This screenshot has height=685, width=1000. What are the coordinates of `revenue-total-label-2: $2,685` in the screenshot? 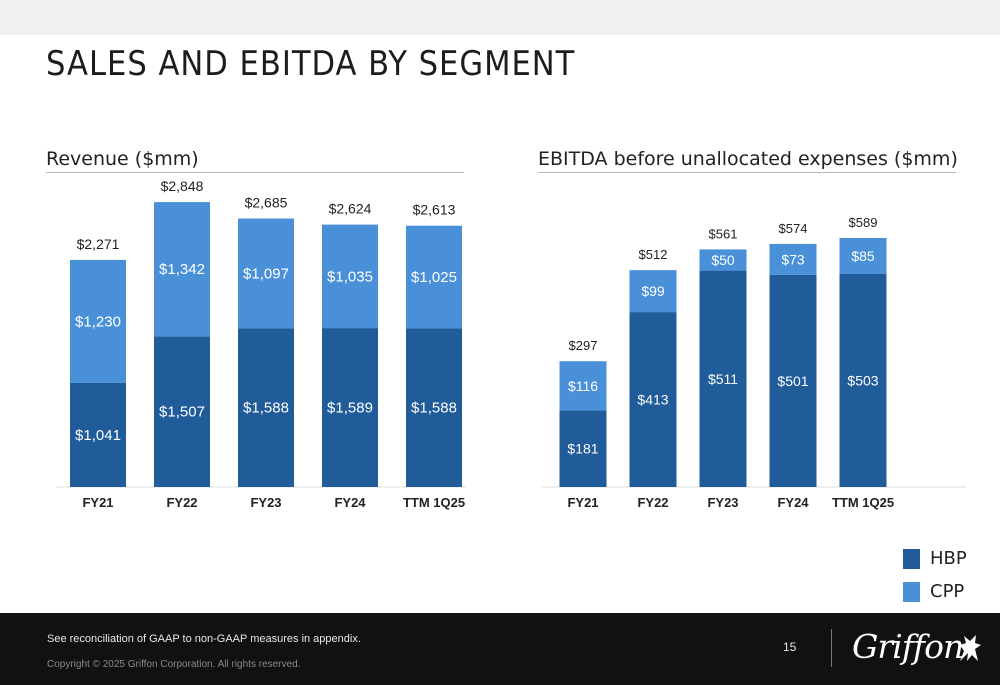 It's located at (266, 203).